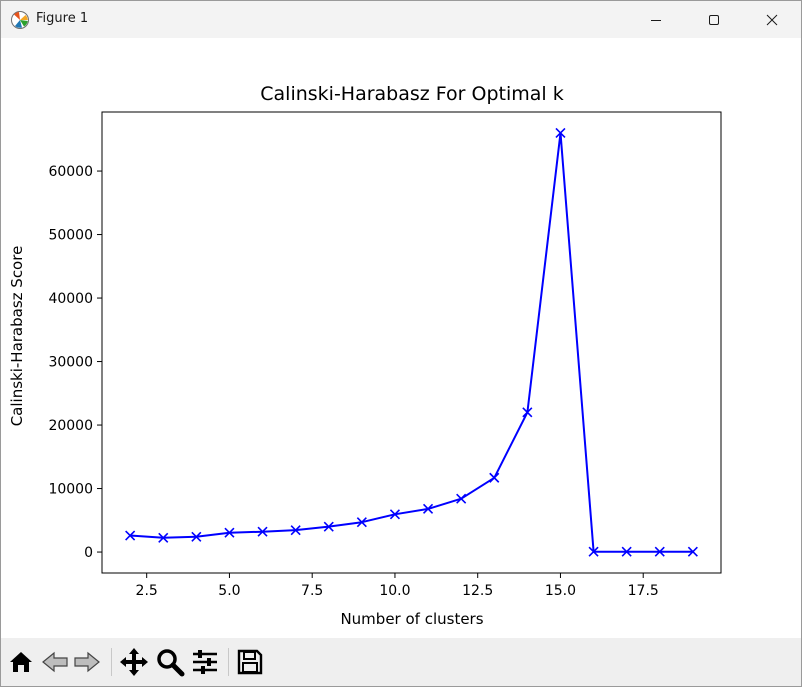  I want to click on x-tick-label: 5.0, so click(229, 591).